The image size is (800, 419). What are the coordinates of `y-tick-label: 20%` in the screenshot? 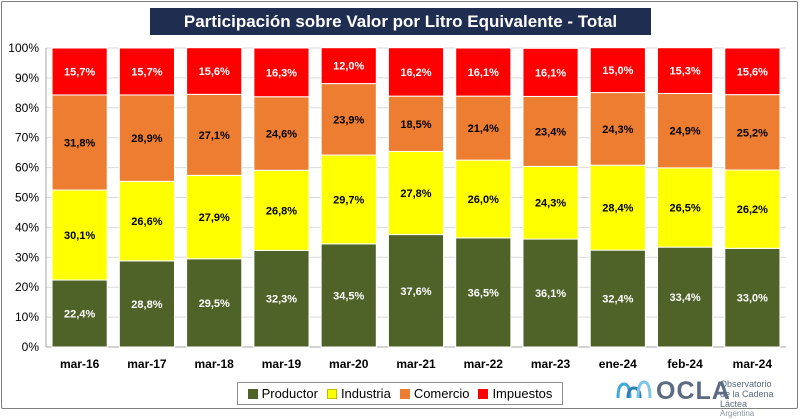 It's located at (27, 287).